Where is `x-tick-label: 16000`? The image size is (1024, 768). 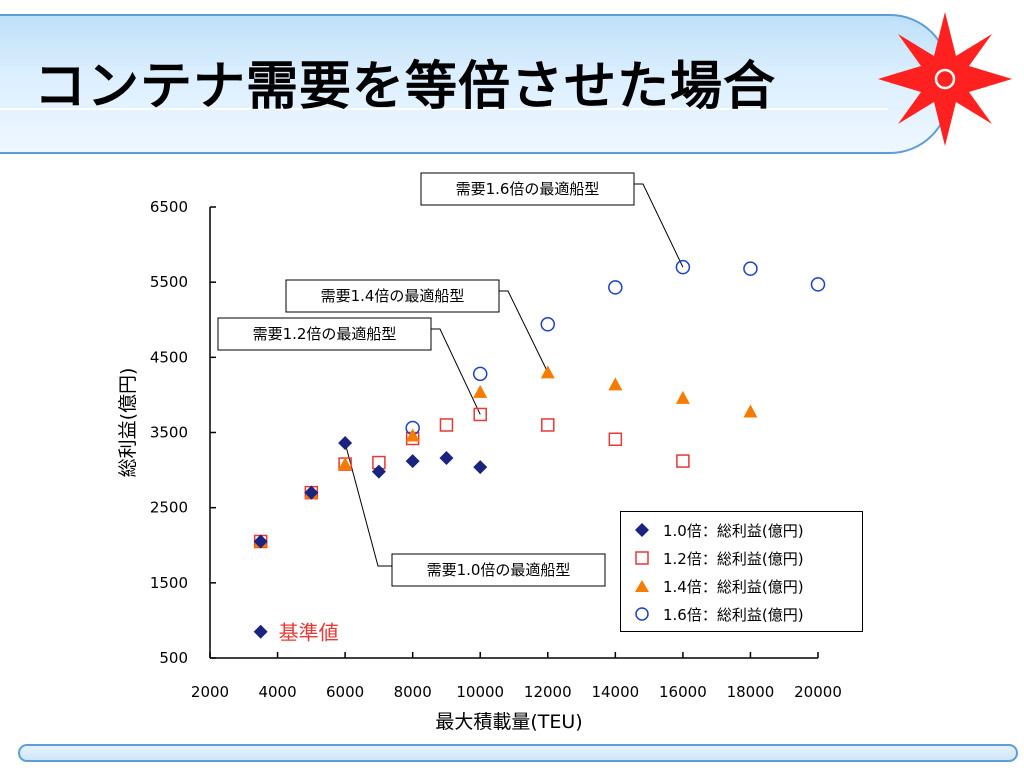 x-tick-label: 16000 is located at coordinates (683, 692).